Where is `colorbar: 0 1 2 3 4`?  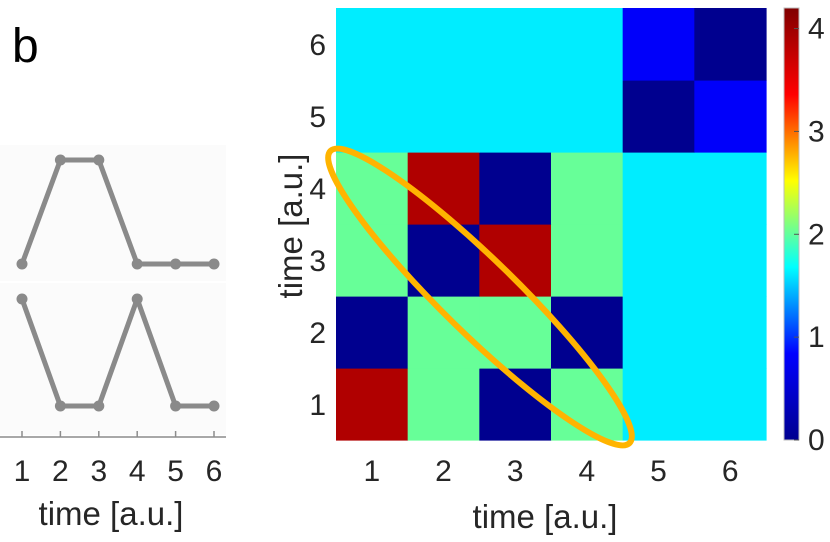 colorbar: 0 1 2 3 4 is located at coordinates (804, 232).